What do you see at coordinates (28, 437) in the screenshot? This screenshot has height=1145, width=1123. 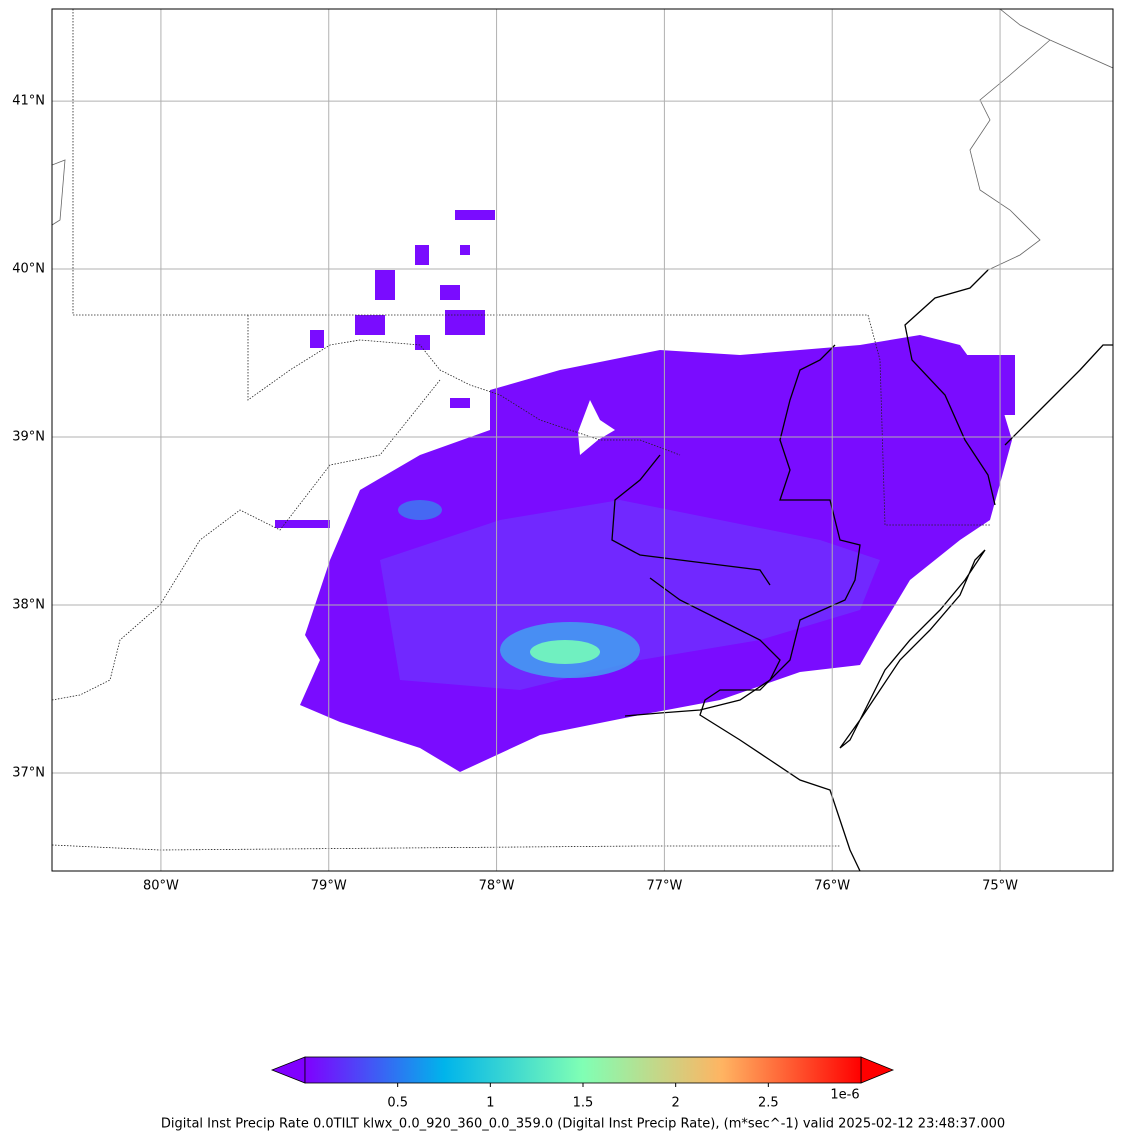 I see `y-tick-label: 39°N` at bounding box center [28, 437].